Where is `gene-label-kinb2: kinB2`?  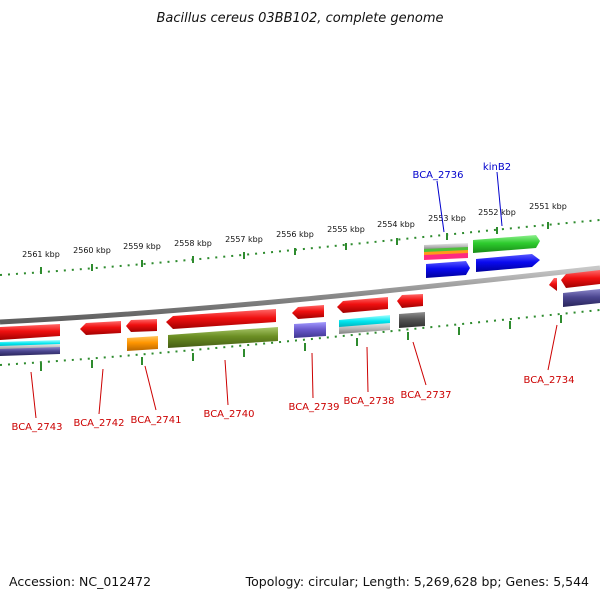 gene-label-kinb2: kinB2 is located at coordinates (497, 167).